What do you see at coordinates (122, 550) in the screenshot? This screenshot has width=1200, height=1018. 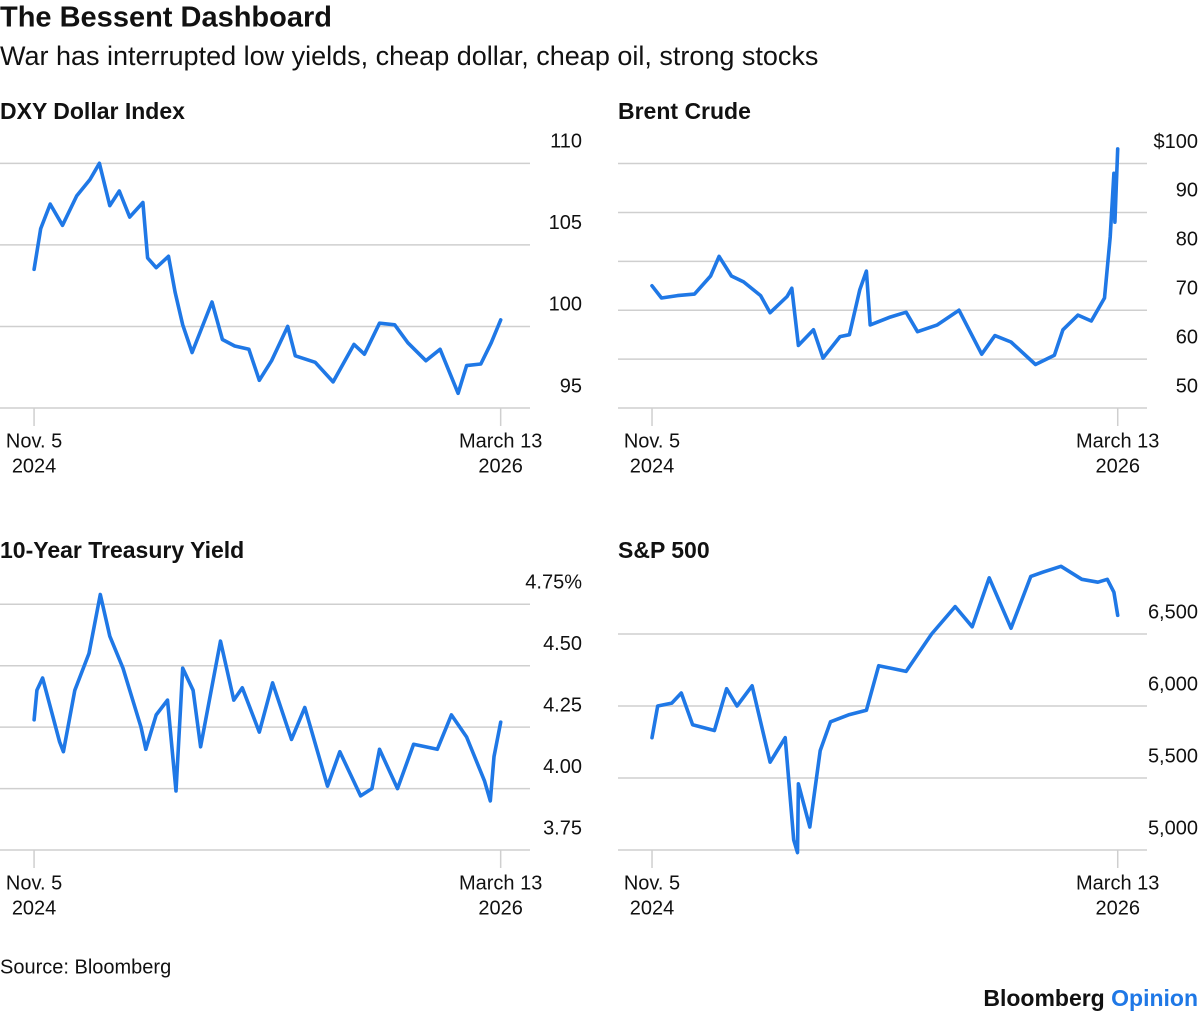 I see `chart-title: 10-Year Treasury Yield` at bounding box center [122, 550].